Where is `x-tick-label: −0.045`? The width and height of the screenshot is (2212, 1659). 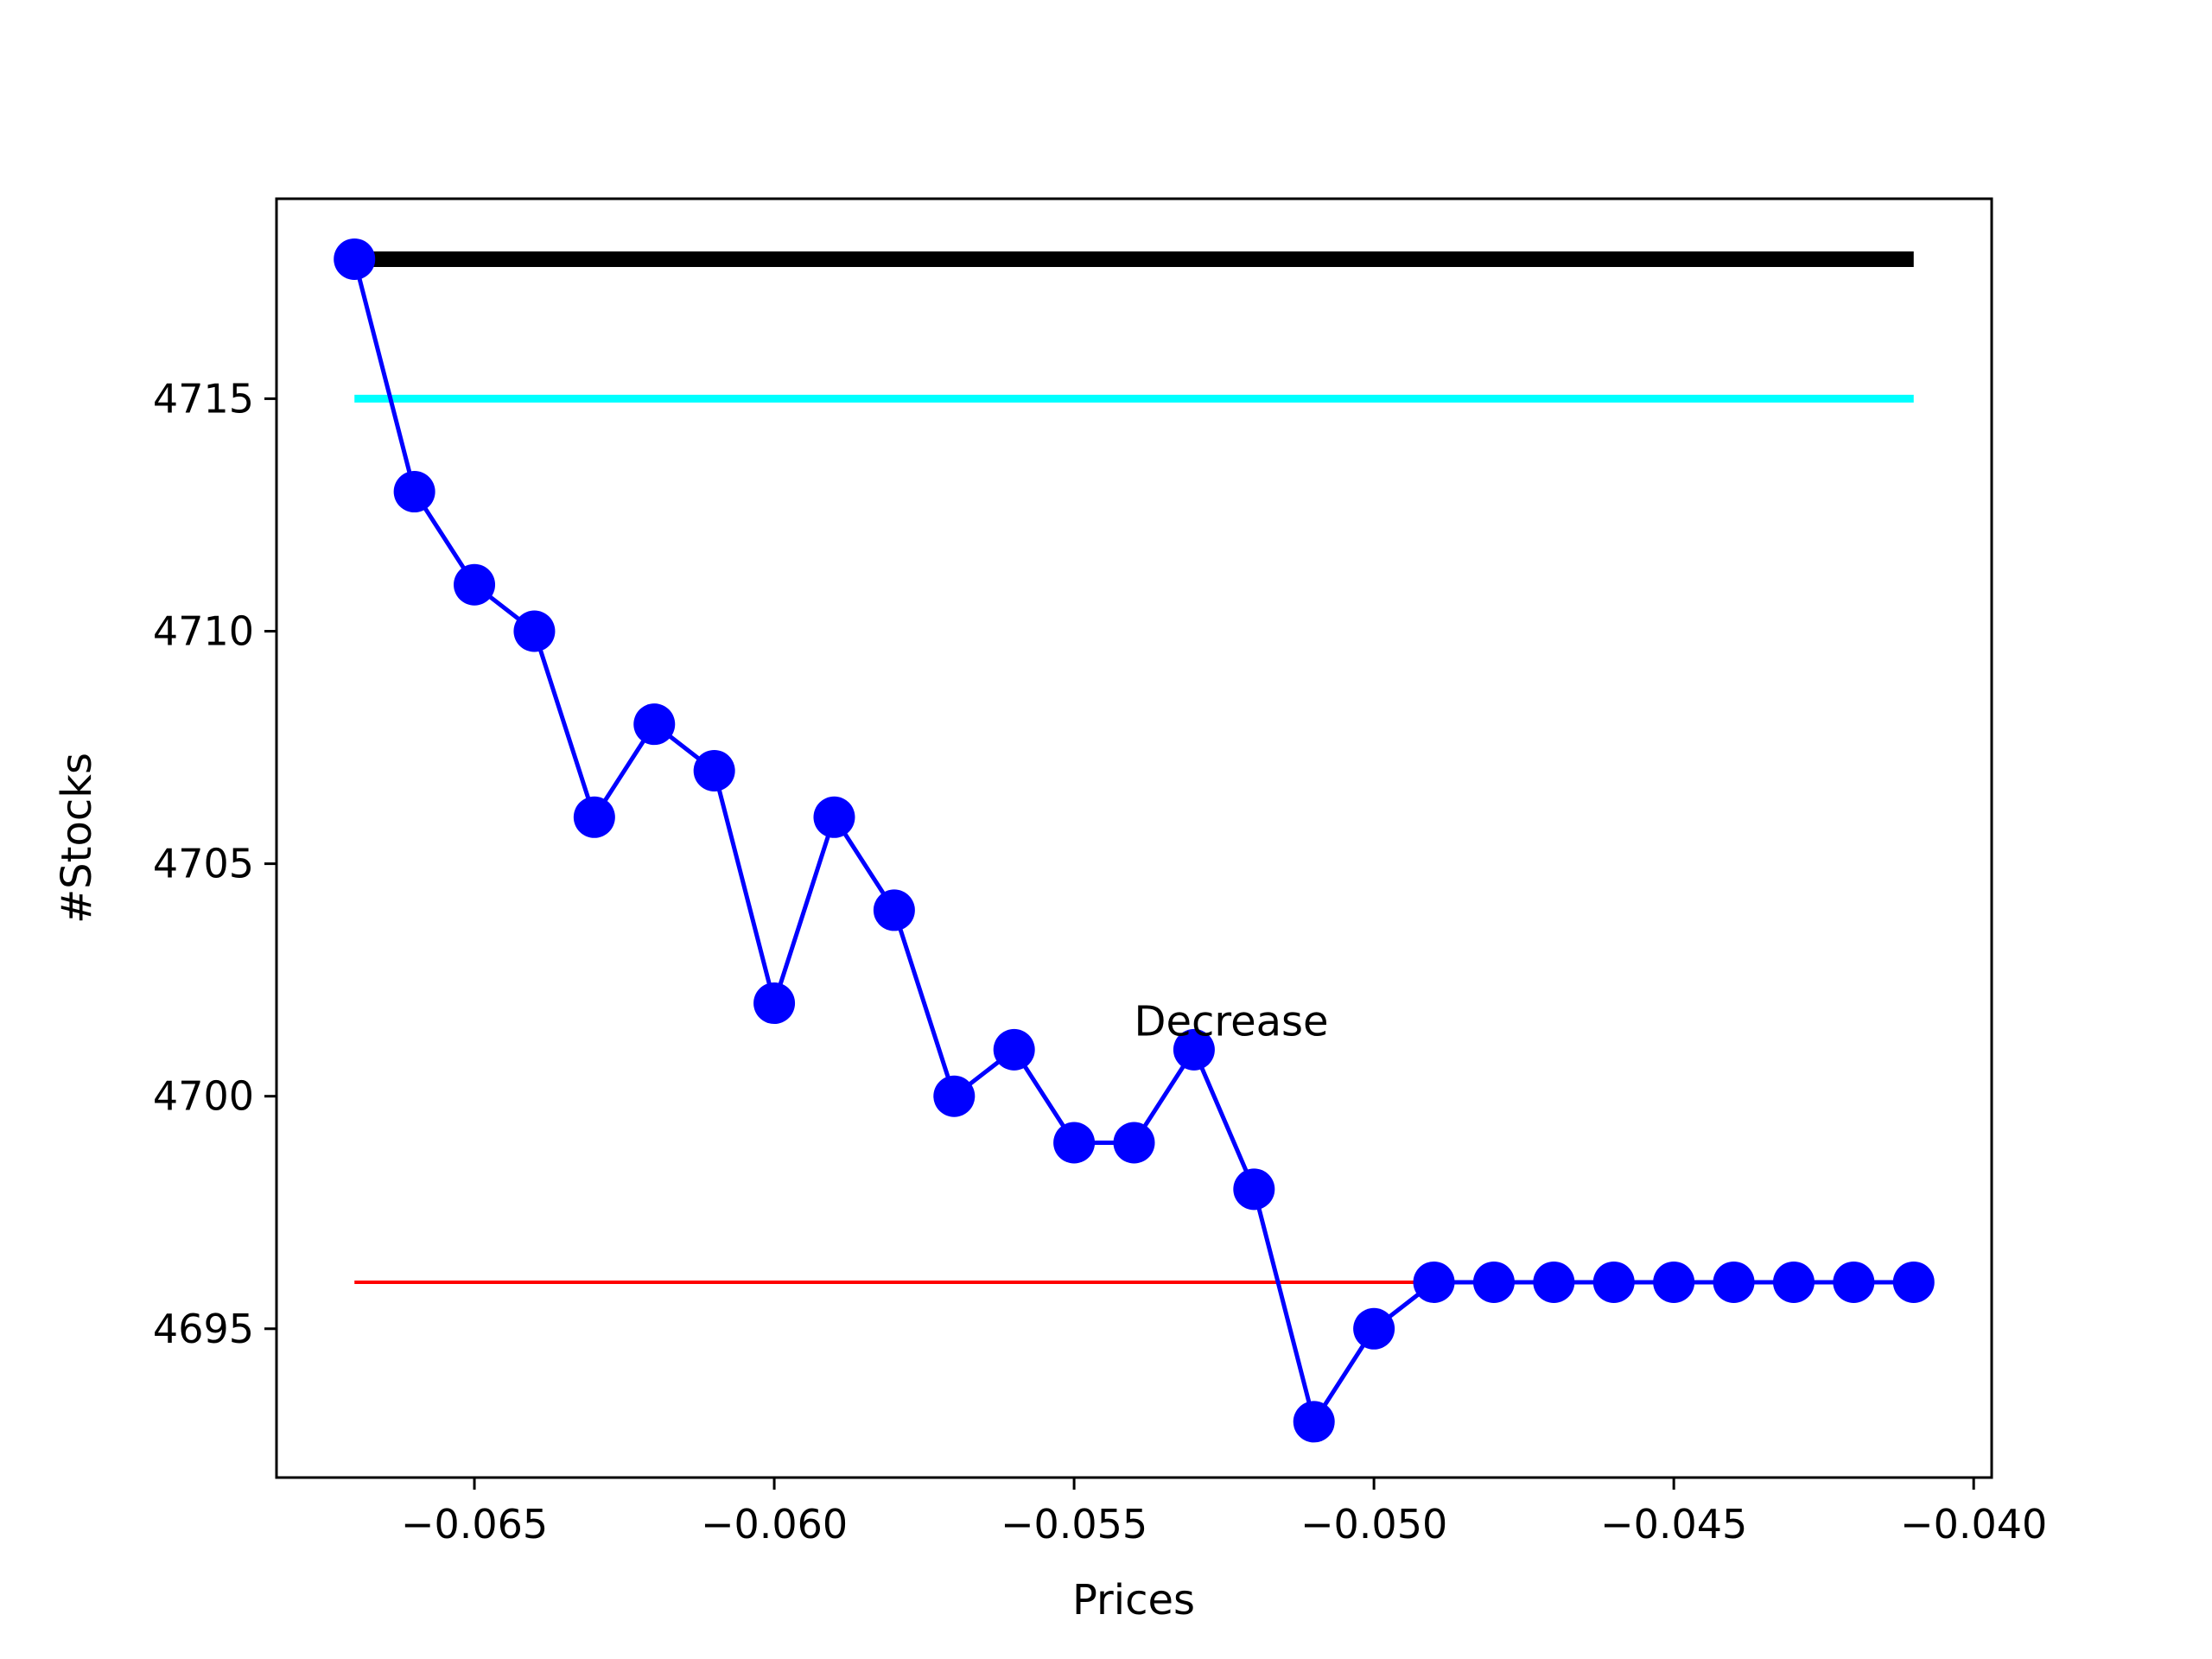 x-tick-label: −0.045 is located at coordinates (1673, 1524).